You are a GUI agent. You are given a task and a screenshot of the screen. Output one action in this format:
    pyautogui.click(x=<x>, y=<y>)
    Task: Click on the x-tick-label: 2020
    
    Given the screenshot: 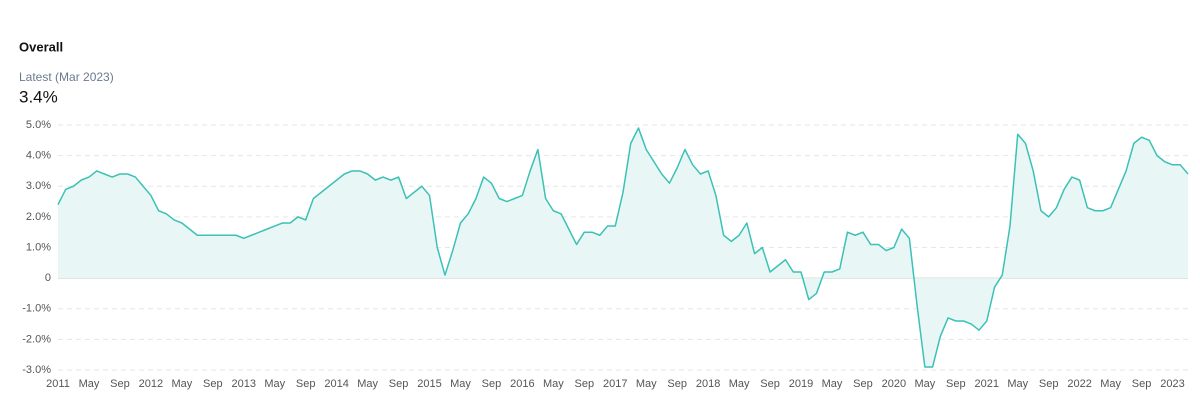 What is the action you would take?
    pyautogui.click(x=894, y=384)
    